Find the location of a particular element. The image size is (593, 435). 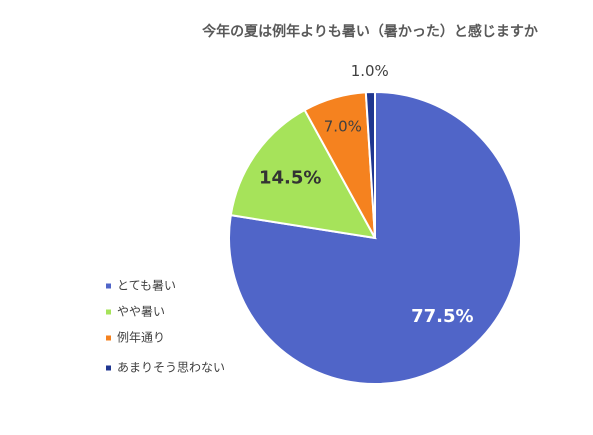

legend-label: やや暑い is located at coordinates (141, 312).